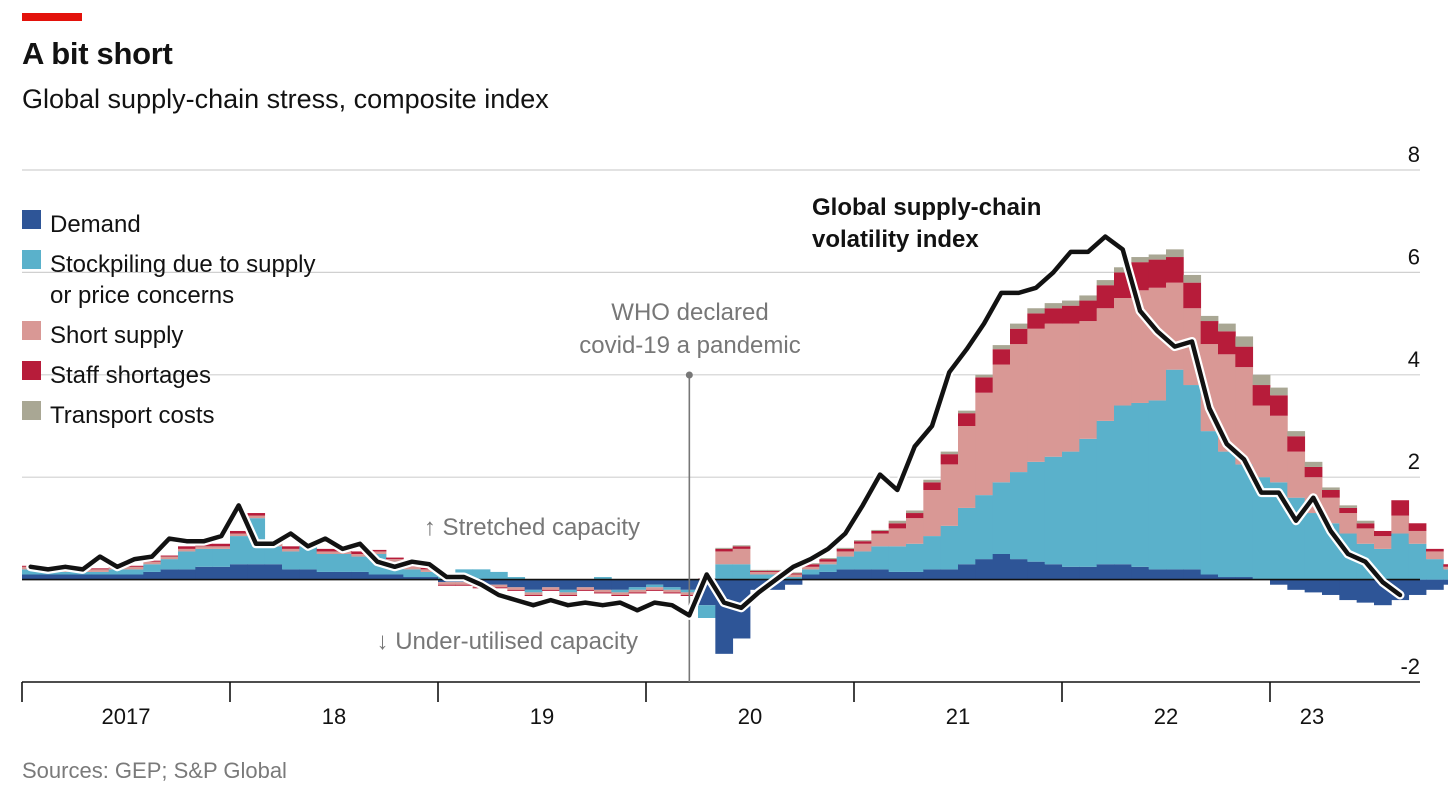 The height and width of the screenshot is (808, 1448). I want to click on y-tick-label: -2, so click(1410, 666).